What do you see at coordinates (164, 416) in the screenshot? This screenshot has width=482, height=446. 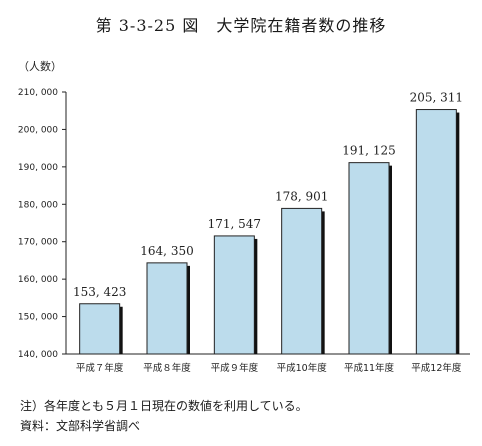 I see `footnotes: 注）各年度とも５月１日現在の数値を利用している。 資料：文部科学省調べ` at bounding box center [164, 416].